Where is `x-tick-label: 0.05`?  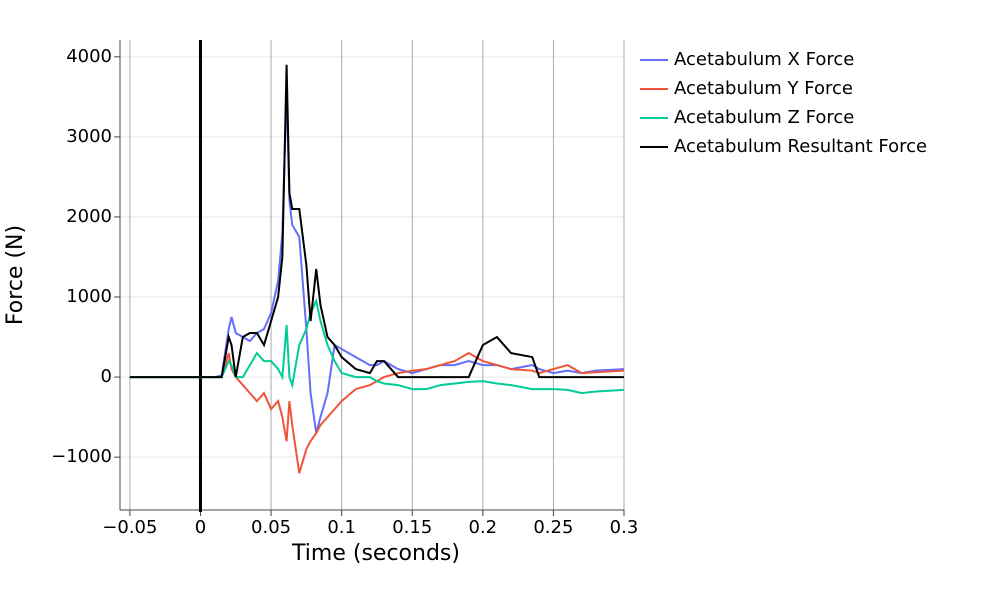
x-tick-label: 0.05 is located at coordinates (271, 527).